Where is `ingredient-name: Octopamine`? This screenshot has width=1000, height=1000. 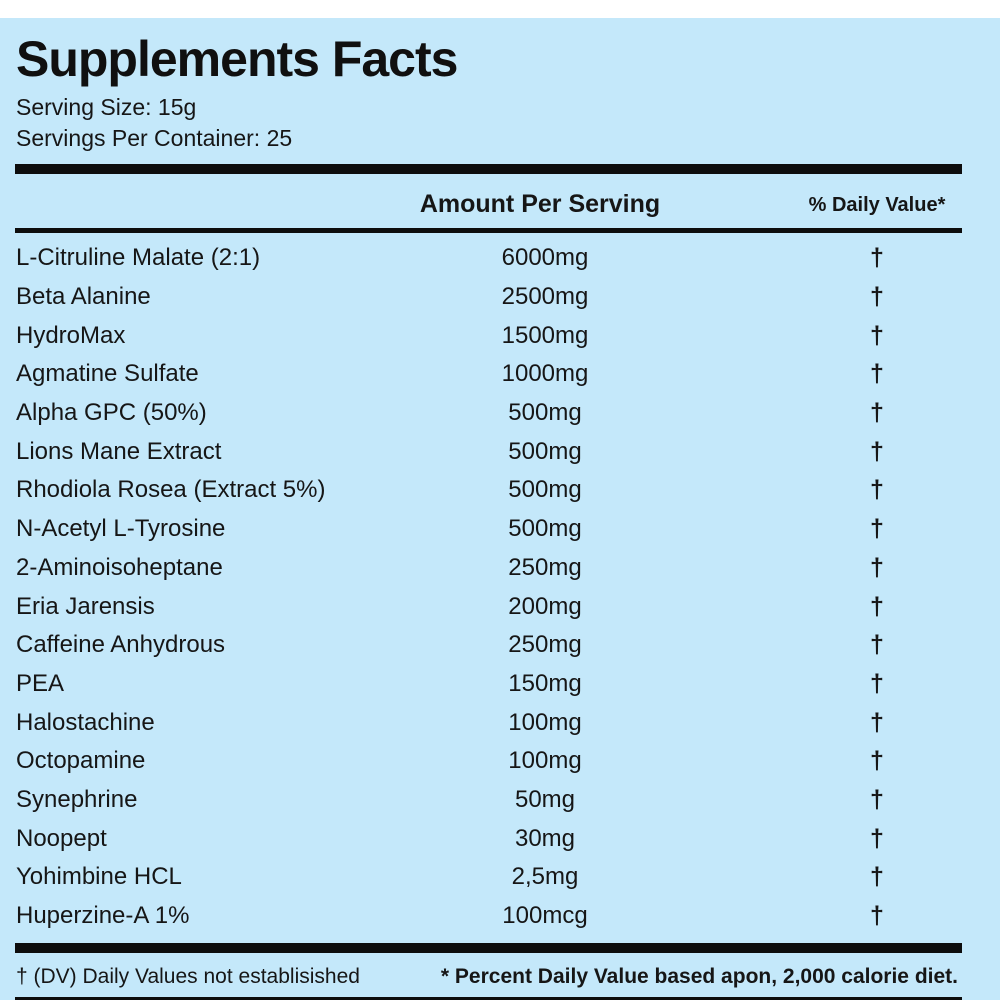 ingredient-name: Octopamine is located at coordinates (81, 761).